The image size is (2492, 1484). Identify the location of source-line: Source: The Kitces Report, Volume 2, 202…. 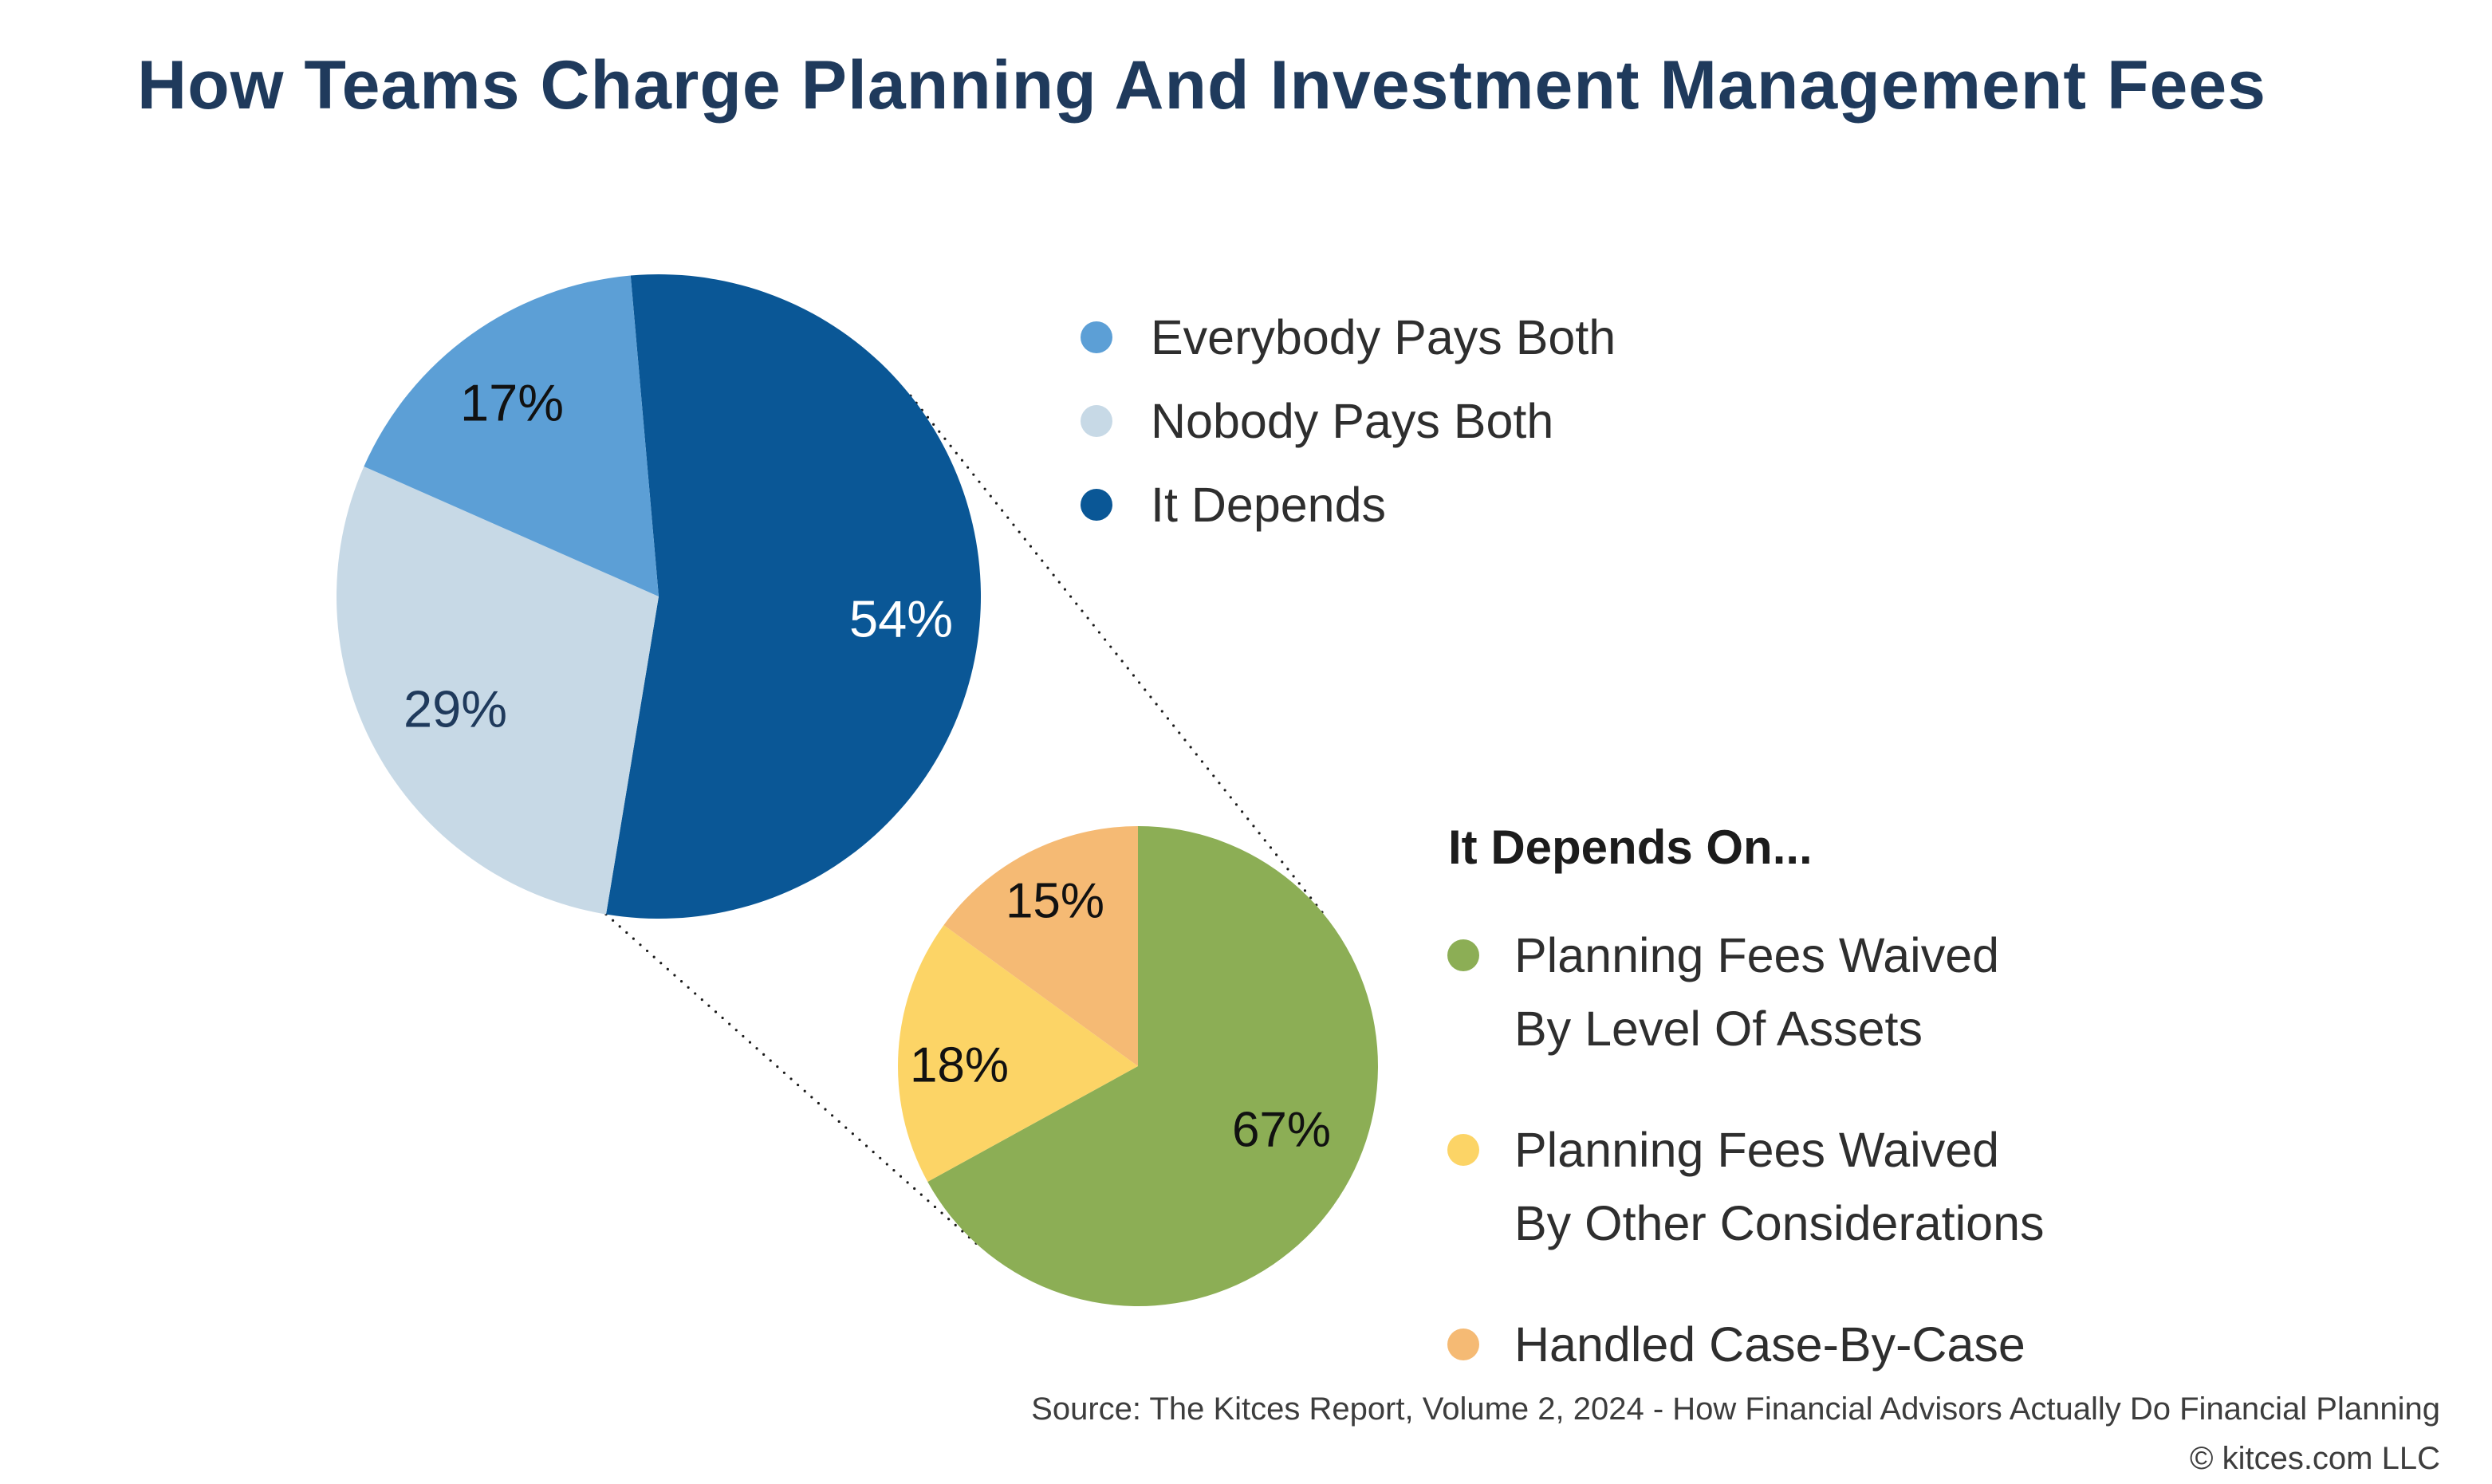
(1736, 1409).